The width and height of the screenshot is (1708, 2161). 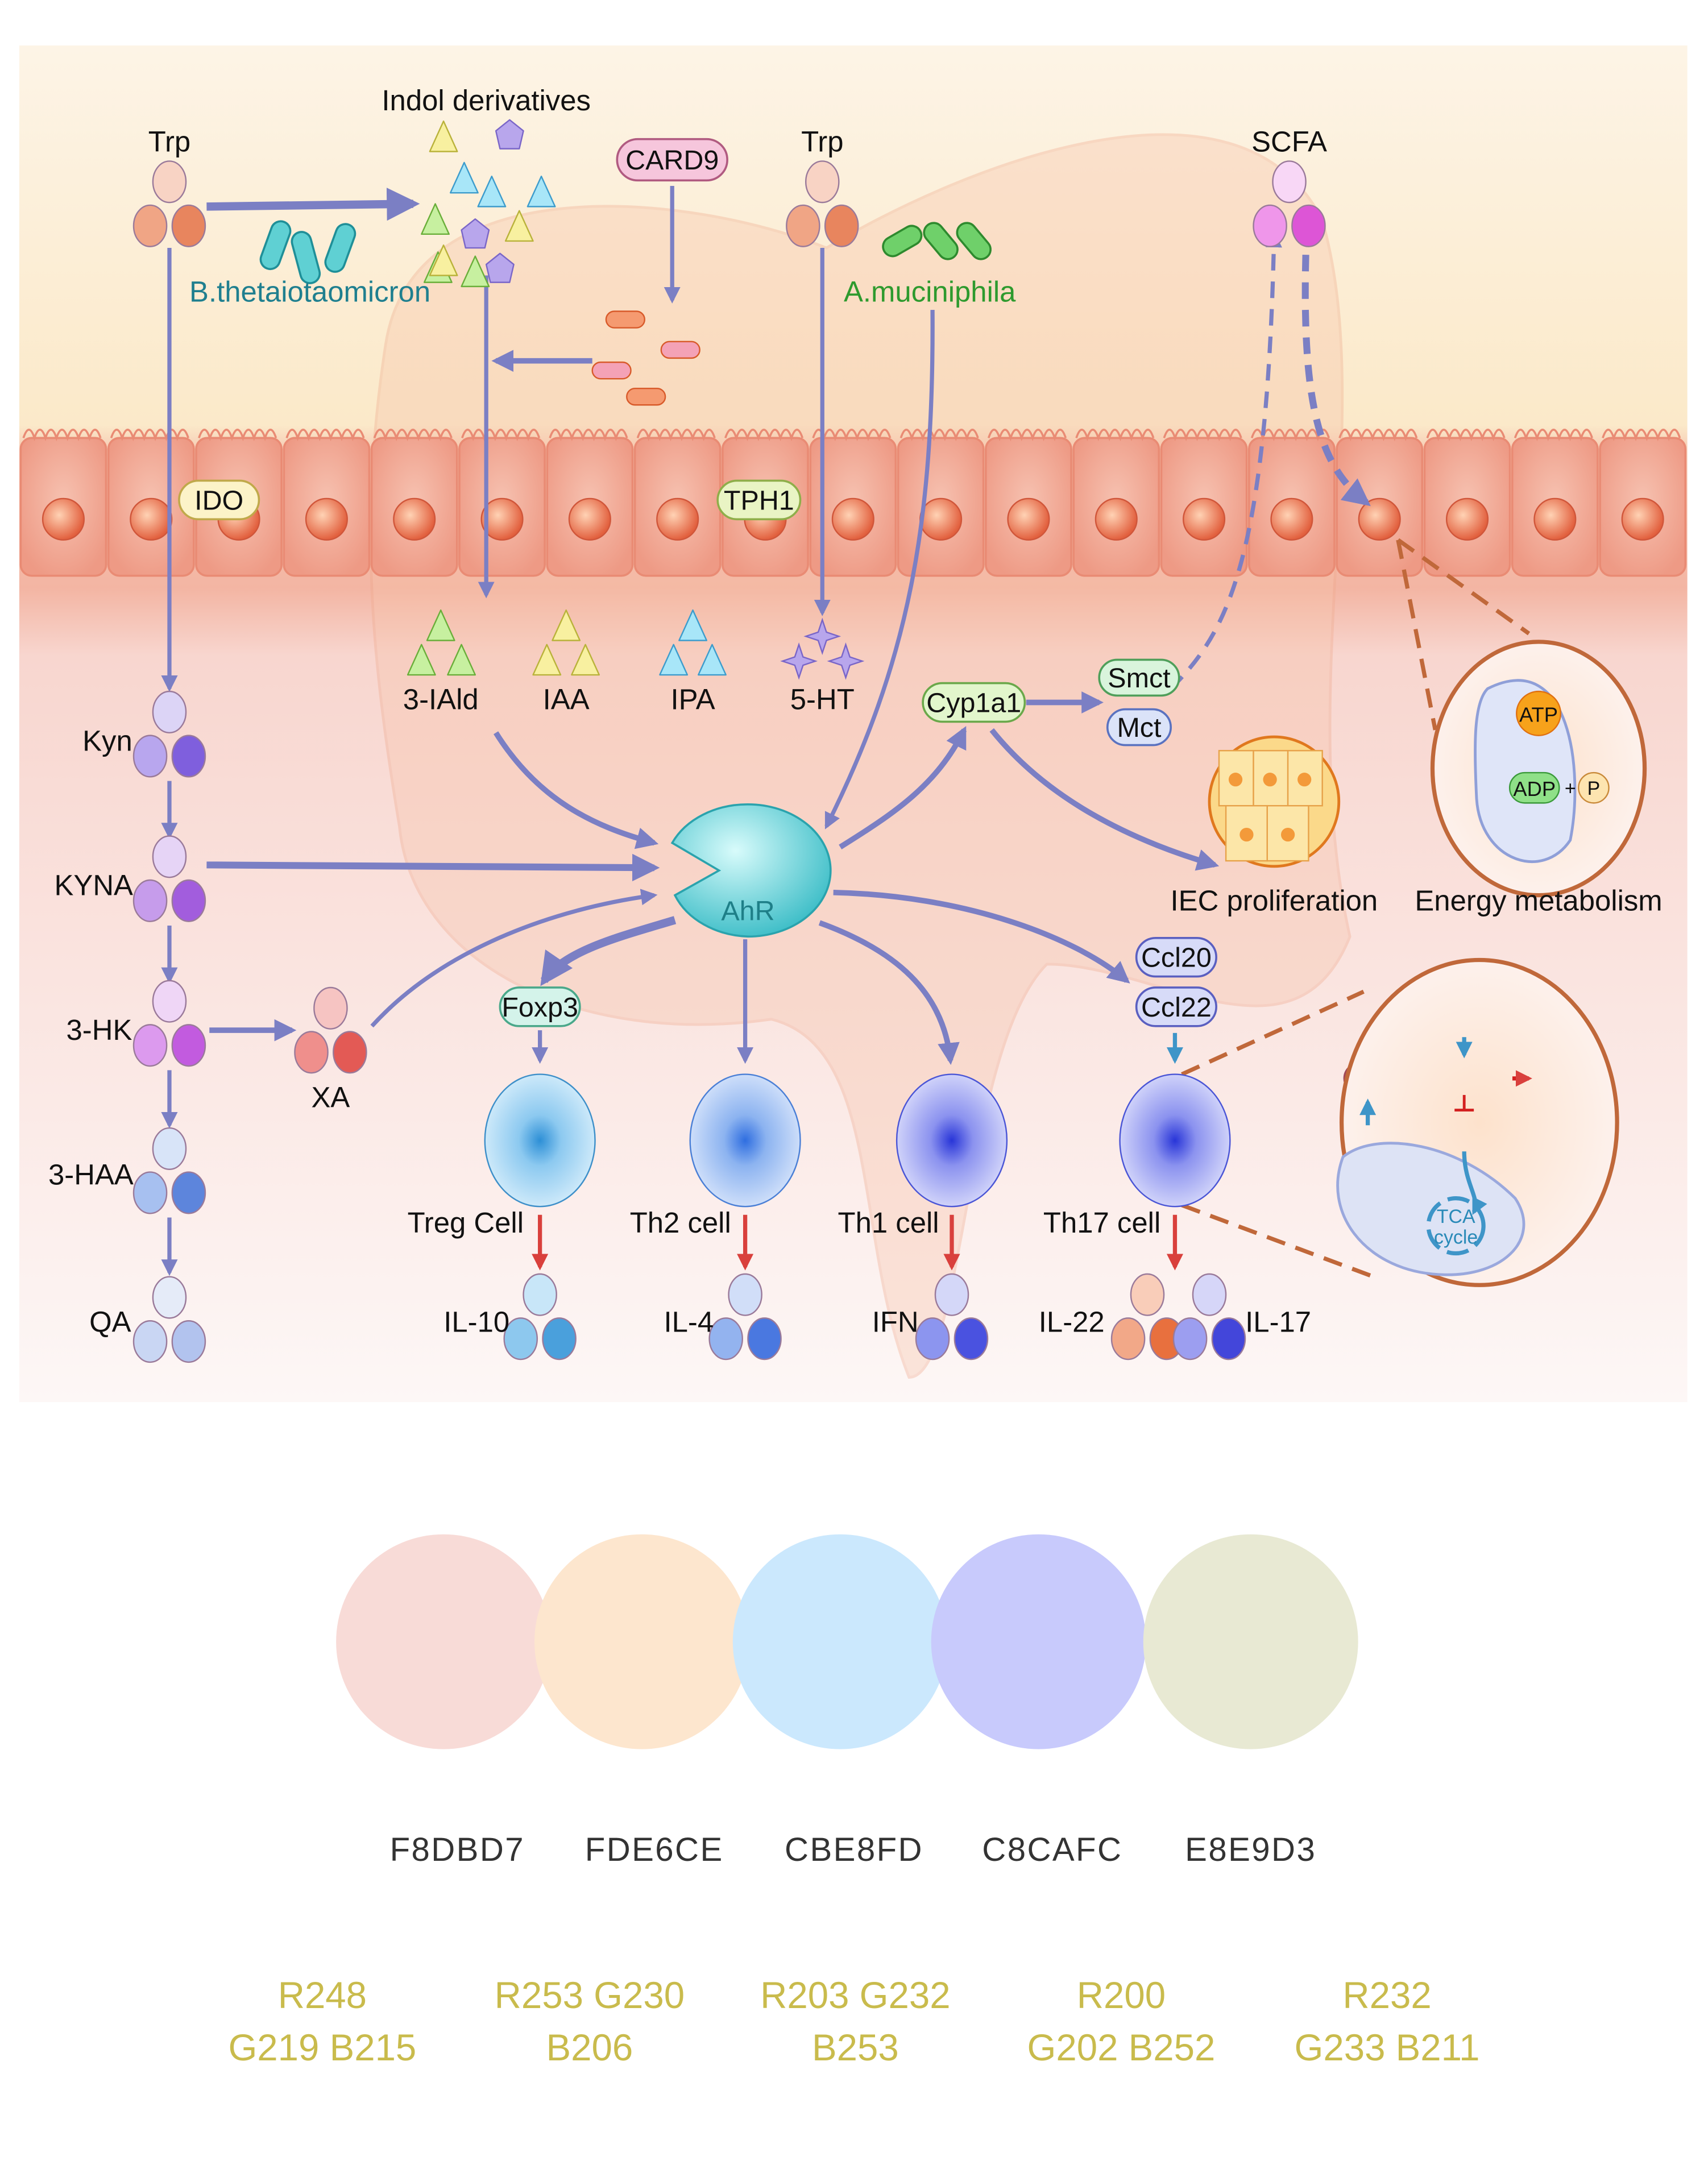 What do you see at coordinates (1356, 909) in the screenshot?
I see `zoom-callout-lines` at bounding box center [1356, 909].